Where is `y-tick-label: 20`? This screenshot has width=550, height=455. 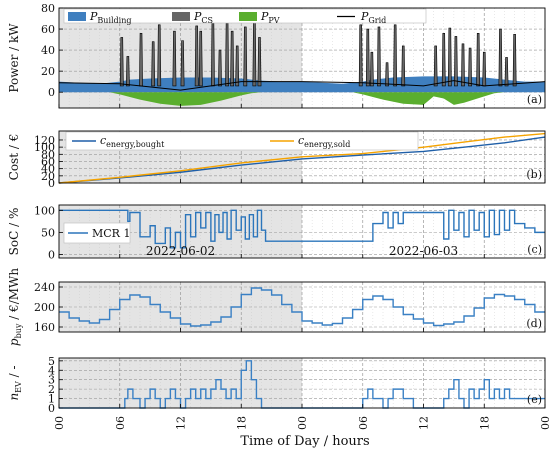 y-tick-label: 20 is located at coordinates (48, 71).